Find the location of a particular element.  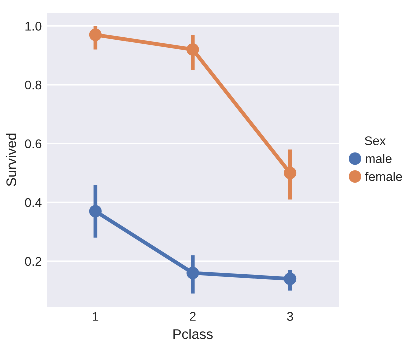

x-axis-title: Pclass is located at coordinates (193, 334).